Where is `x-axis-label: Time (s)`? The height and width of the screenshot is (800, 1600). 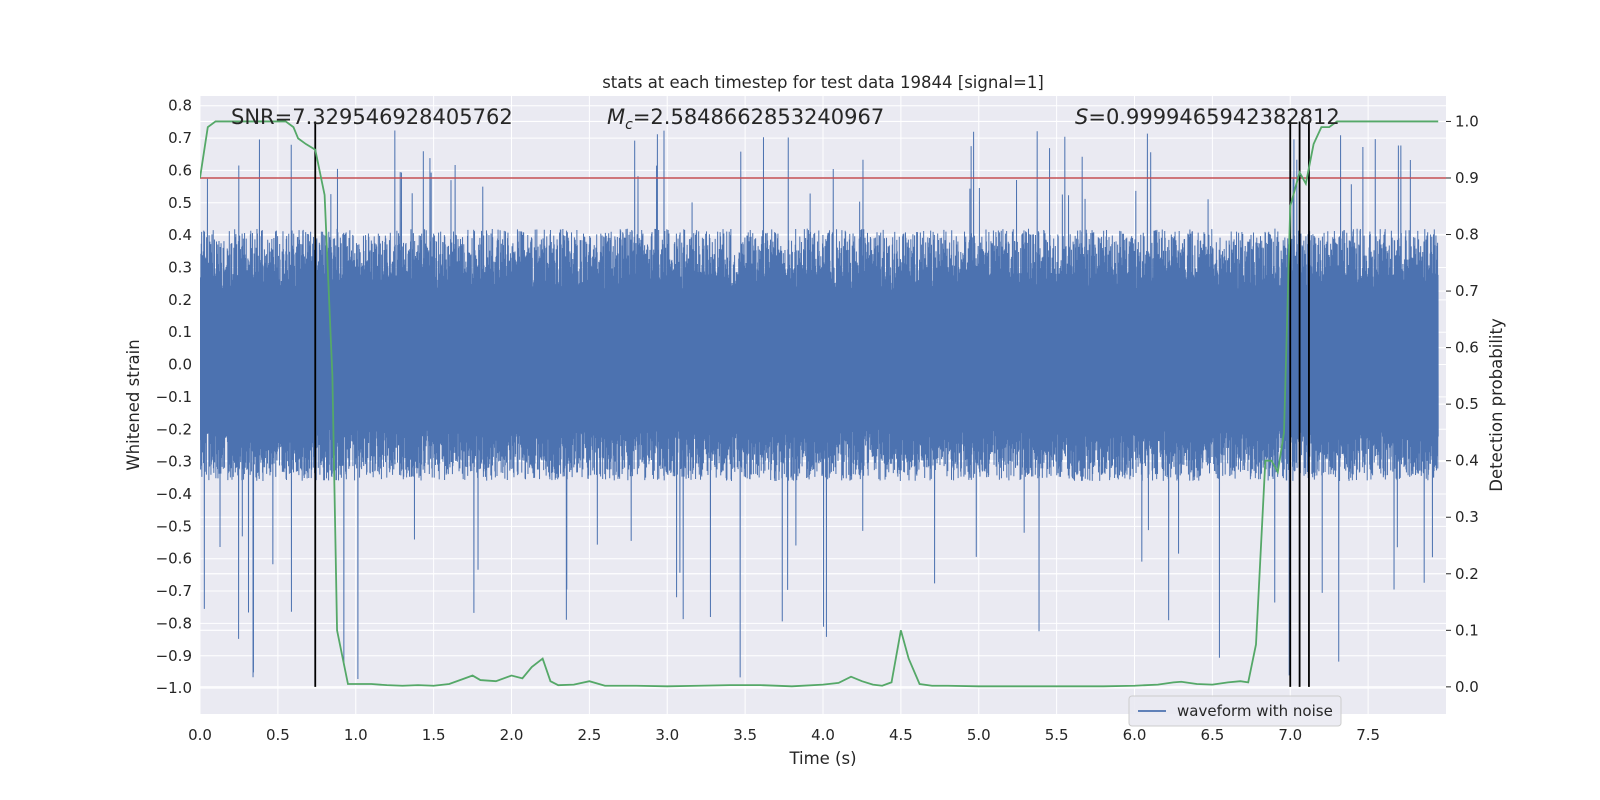 x-axis-label: Time (s) is located at coordinates (822, 758).